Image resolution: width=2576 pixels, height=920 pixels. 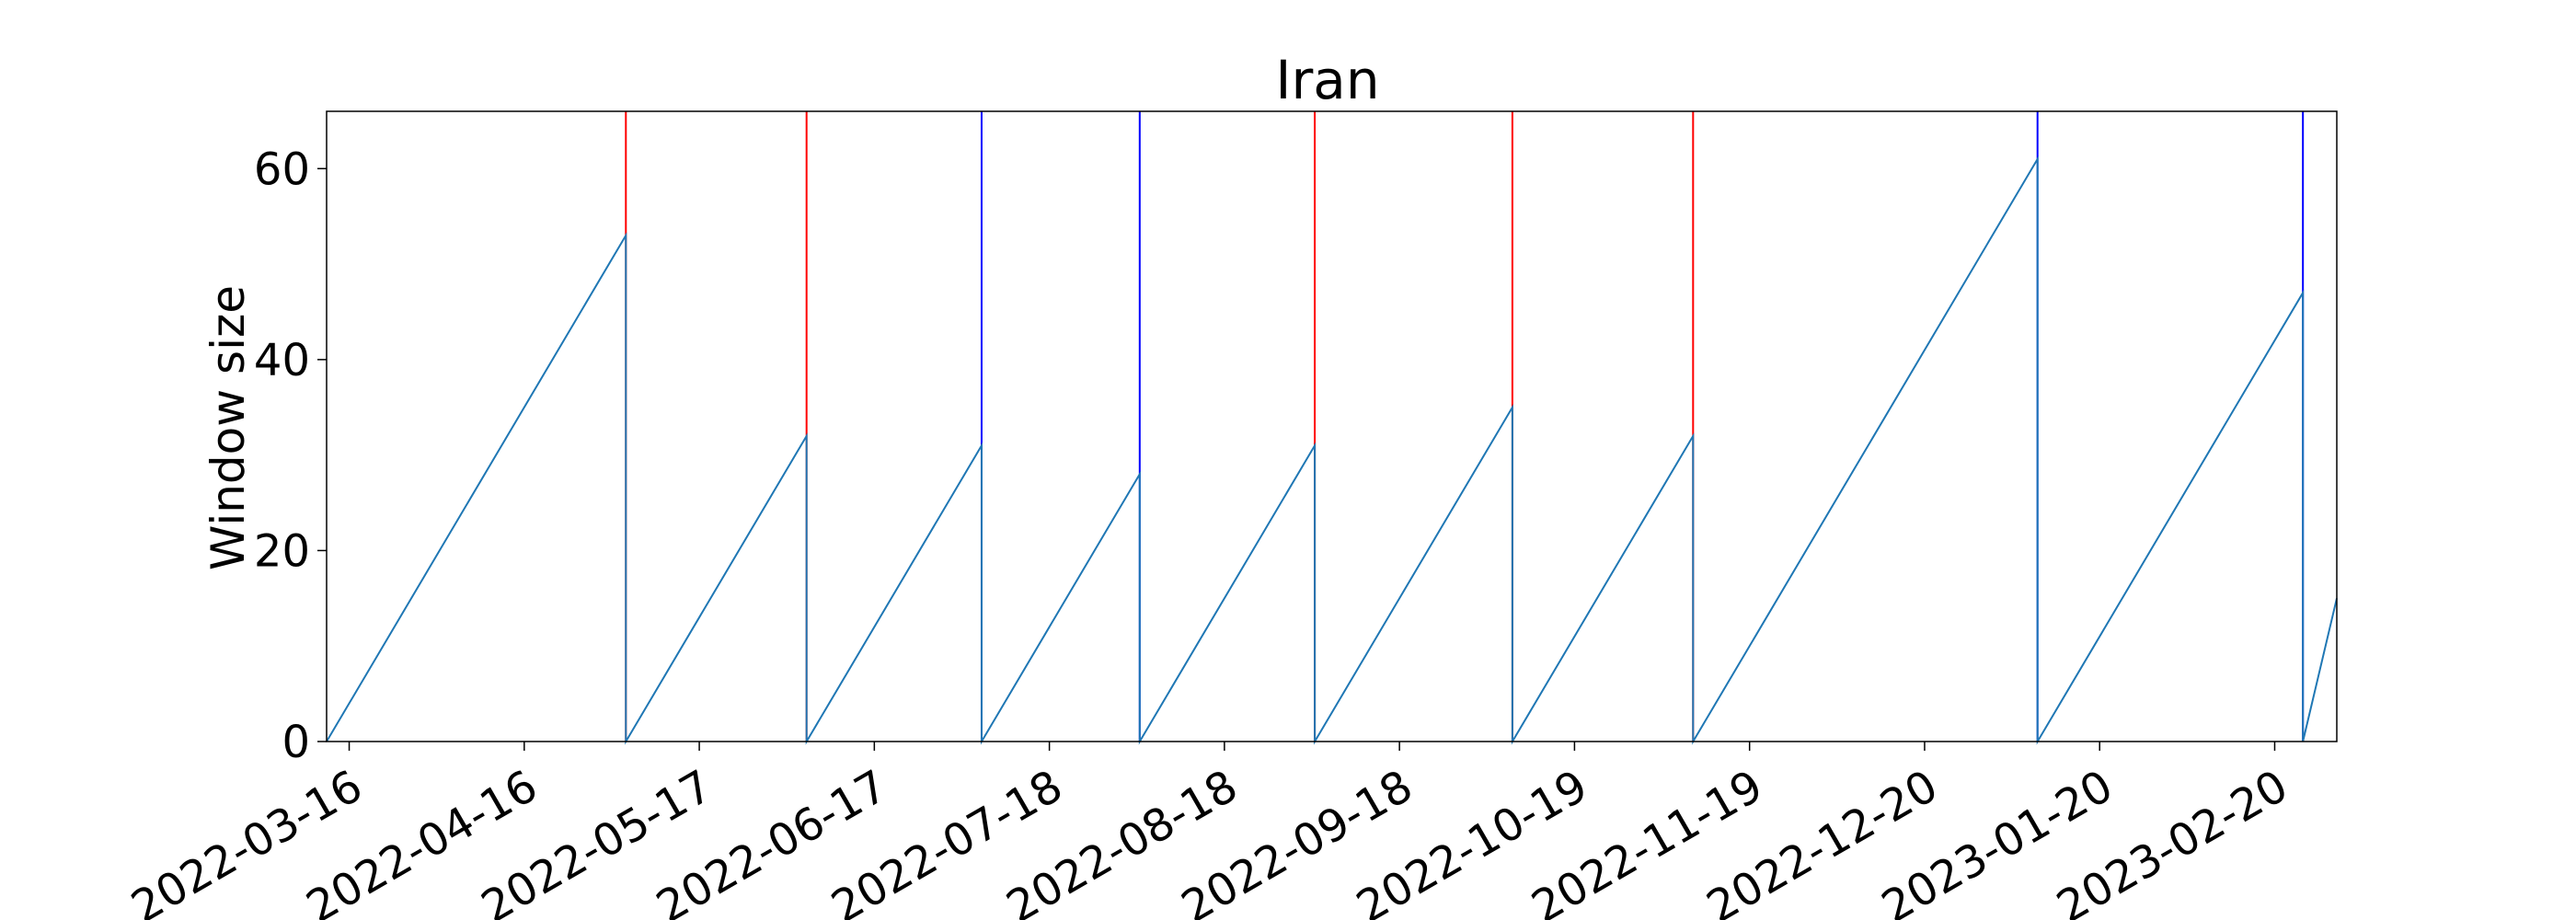 I want to click on y-tick-label: 40, so click(x=282, y=360).